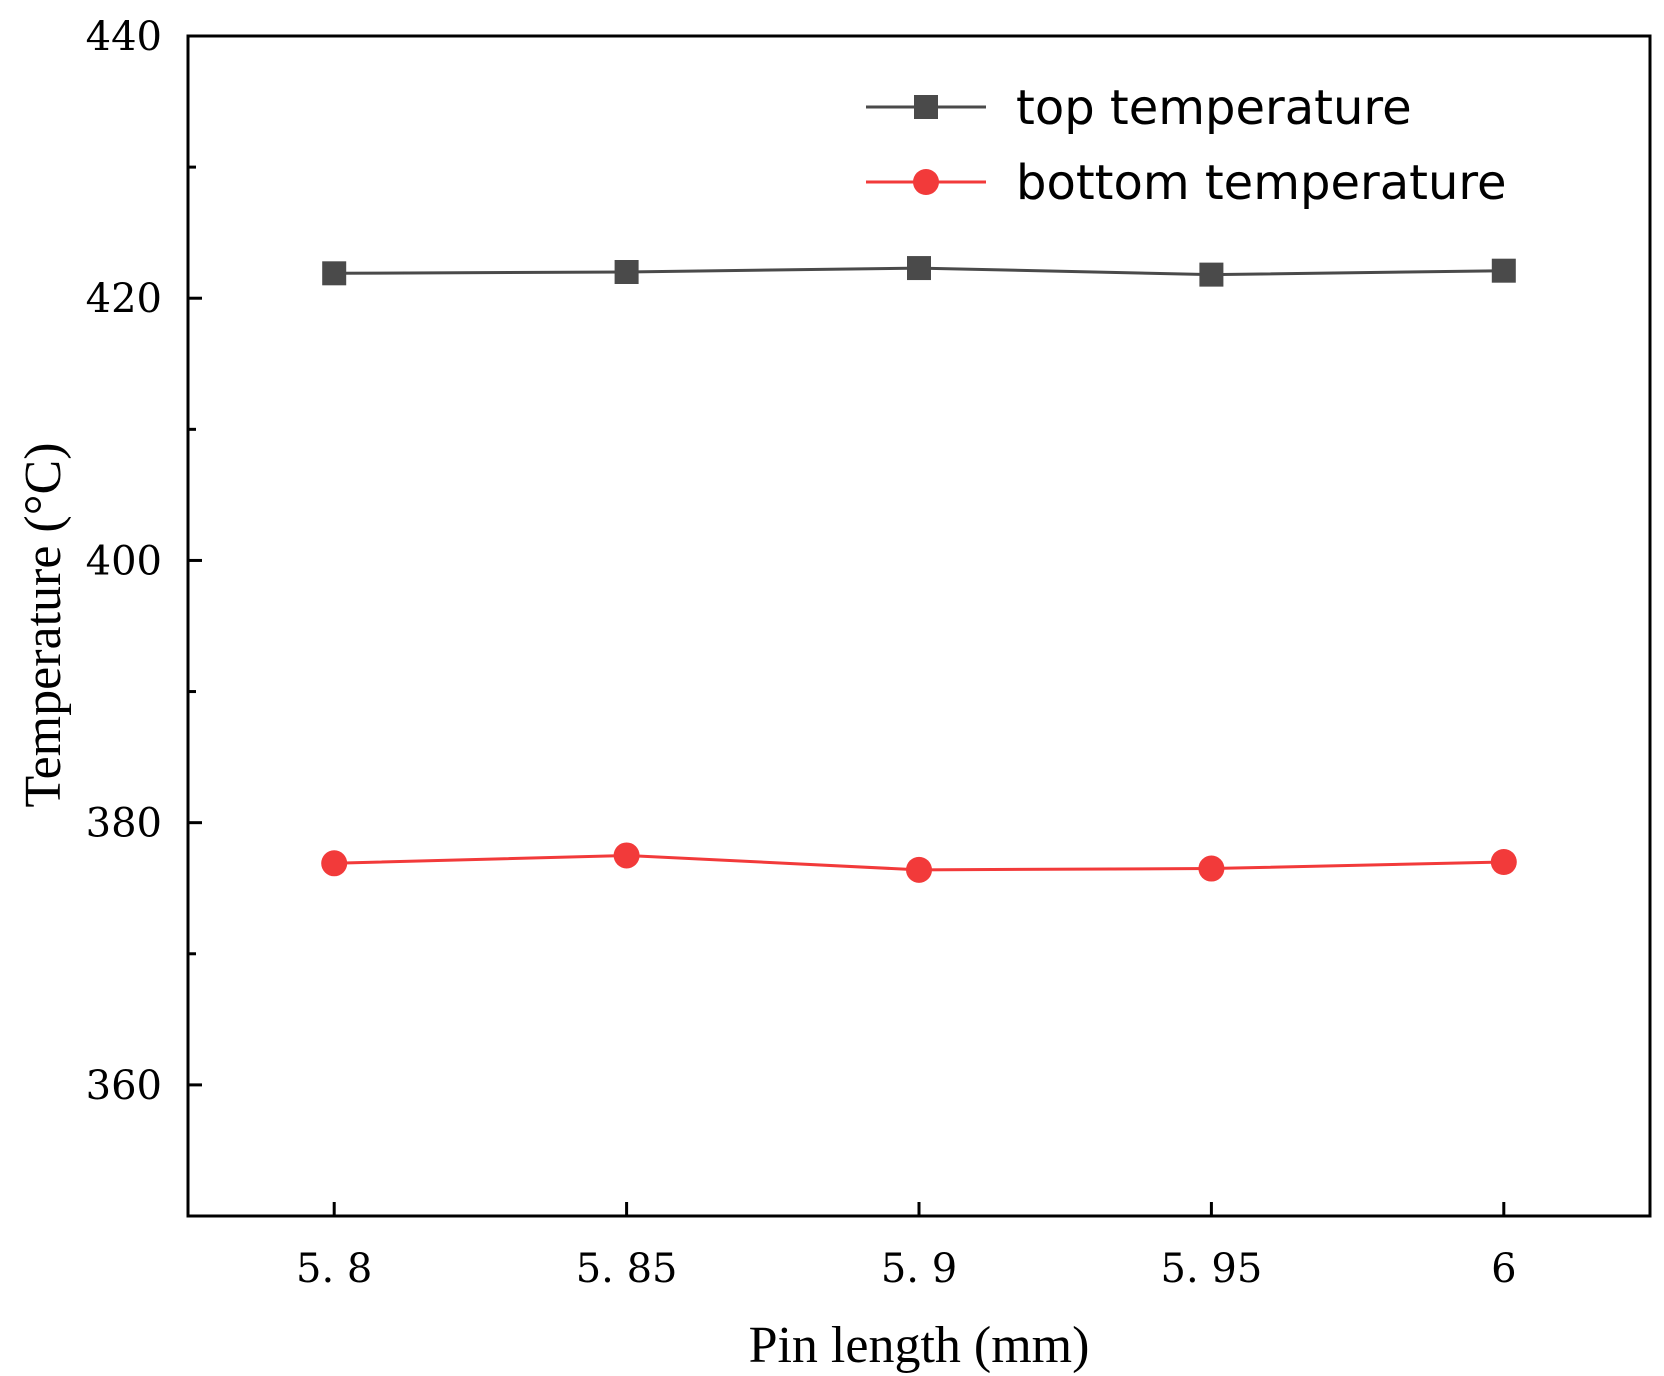  Describe the element at coordinates (627, 1269) in the screenshot. I see `x-tick-label: 5. 85` at that location.